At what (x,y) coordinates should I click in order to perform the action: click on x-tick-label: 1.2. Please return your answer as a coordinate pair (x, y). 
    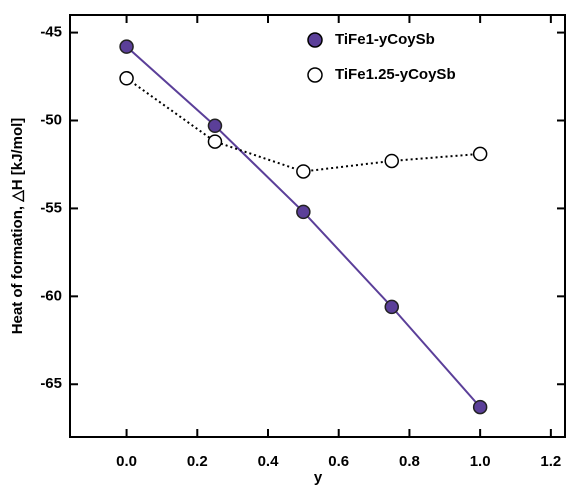
    Looking at the image, I should click on (550, 461).